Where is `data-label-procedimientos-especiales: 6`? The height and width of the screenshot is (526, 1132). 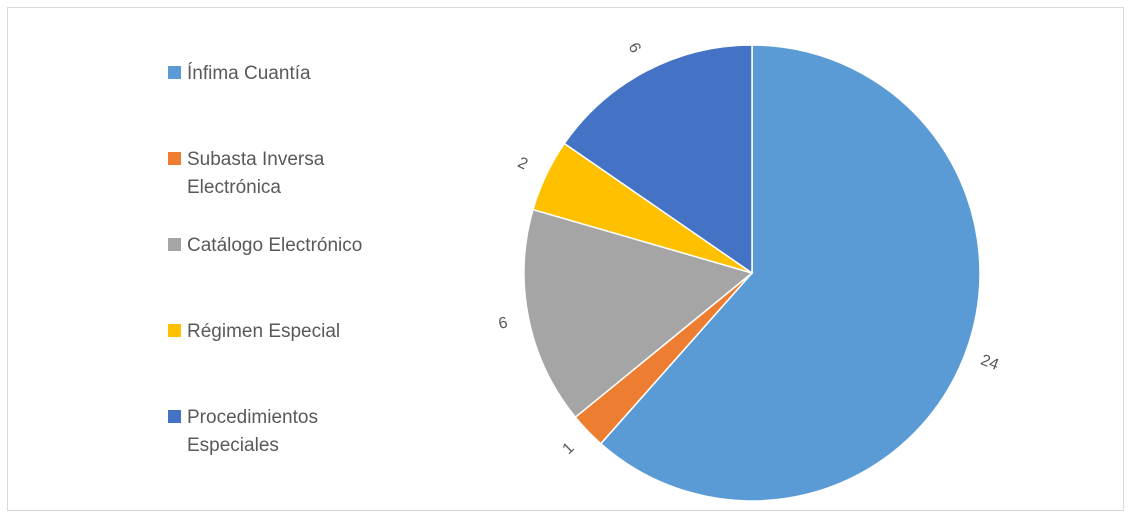 data-label-procedimientos-especiales: 6 is located at coordinates (634, 48).